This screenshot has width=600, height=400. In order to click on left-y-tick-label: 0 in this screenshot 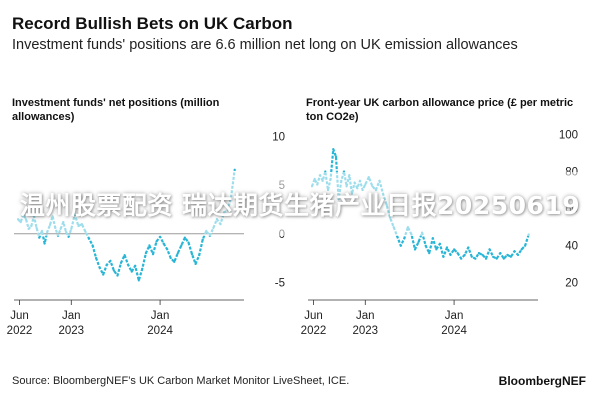, I will do `click(282, 235)`.